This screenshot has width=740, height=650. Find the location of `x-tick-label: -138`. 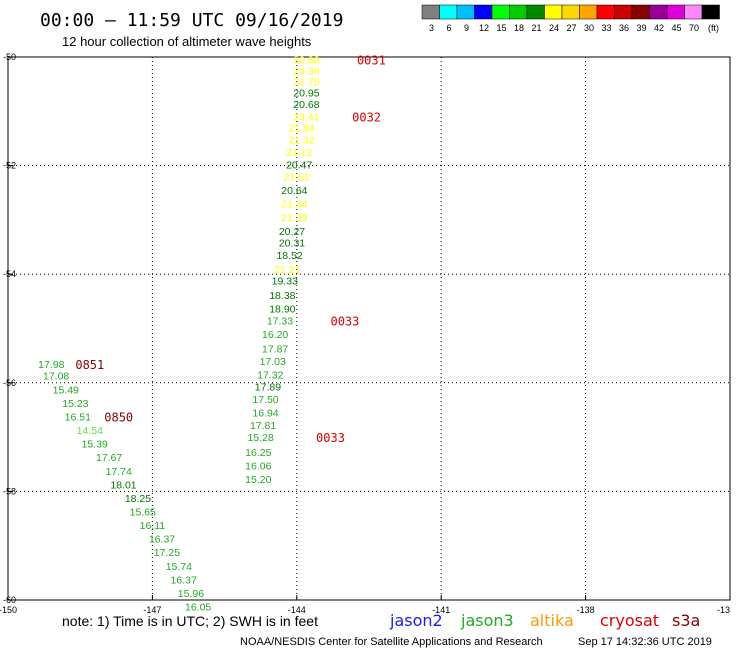

x-tick-label: -138 is located at coordinates (586, 610).